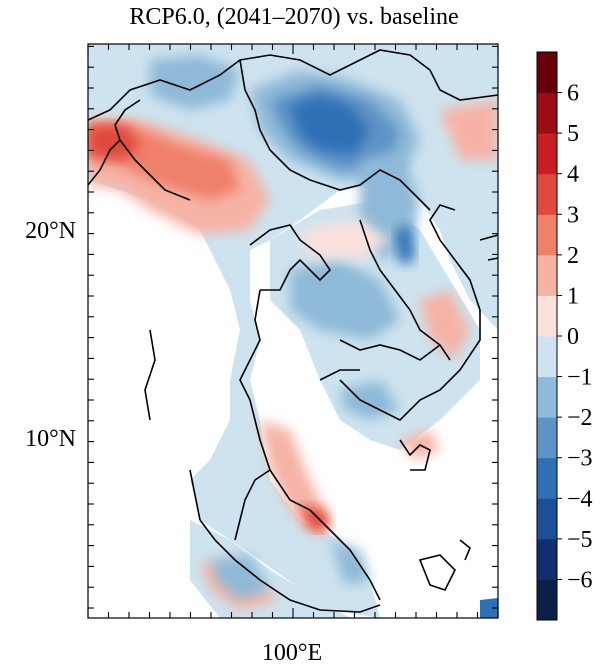  What do you see at coordinates (50, 439) in the screenshot?
I see `lat-label-10n: 10°N` at bounding box center [50, 439].